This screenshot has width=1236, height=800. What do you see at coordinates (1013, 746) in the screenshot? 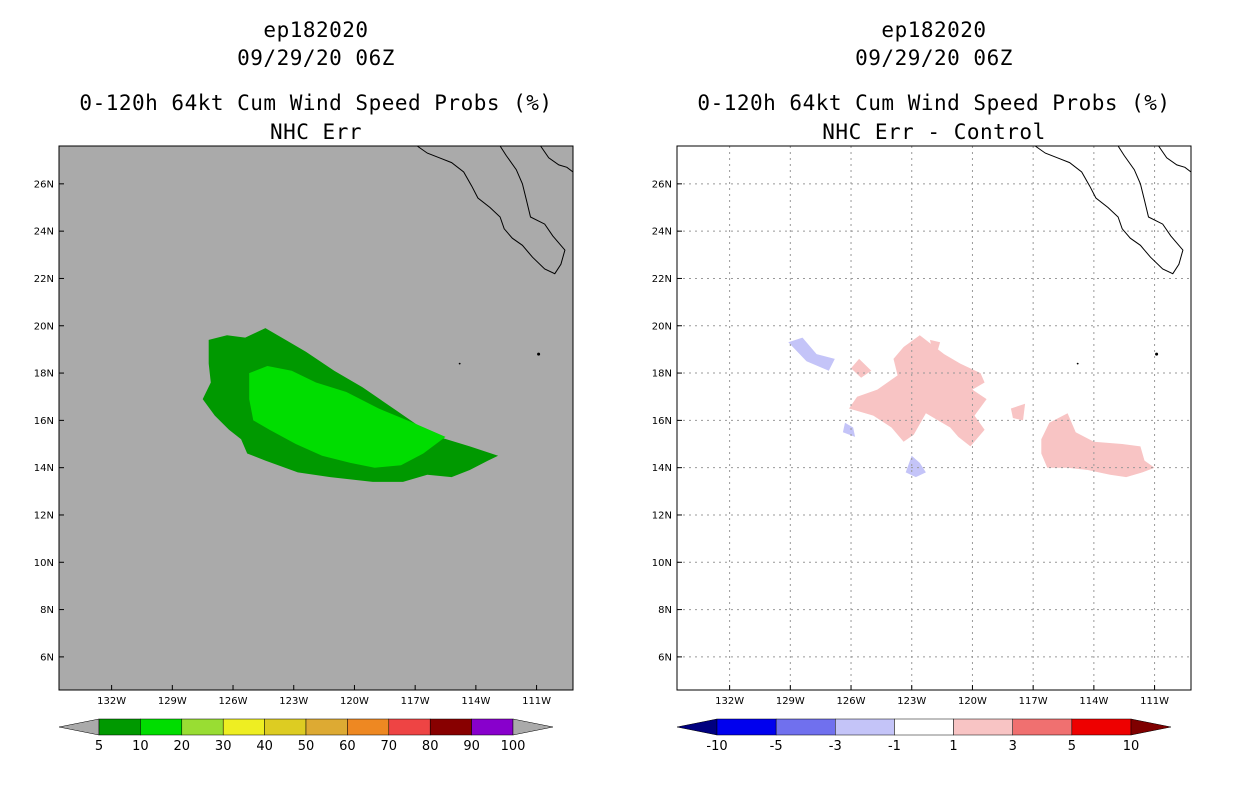
I see `right-colorbar-label: 3` at bounding box center [1013, 746].